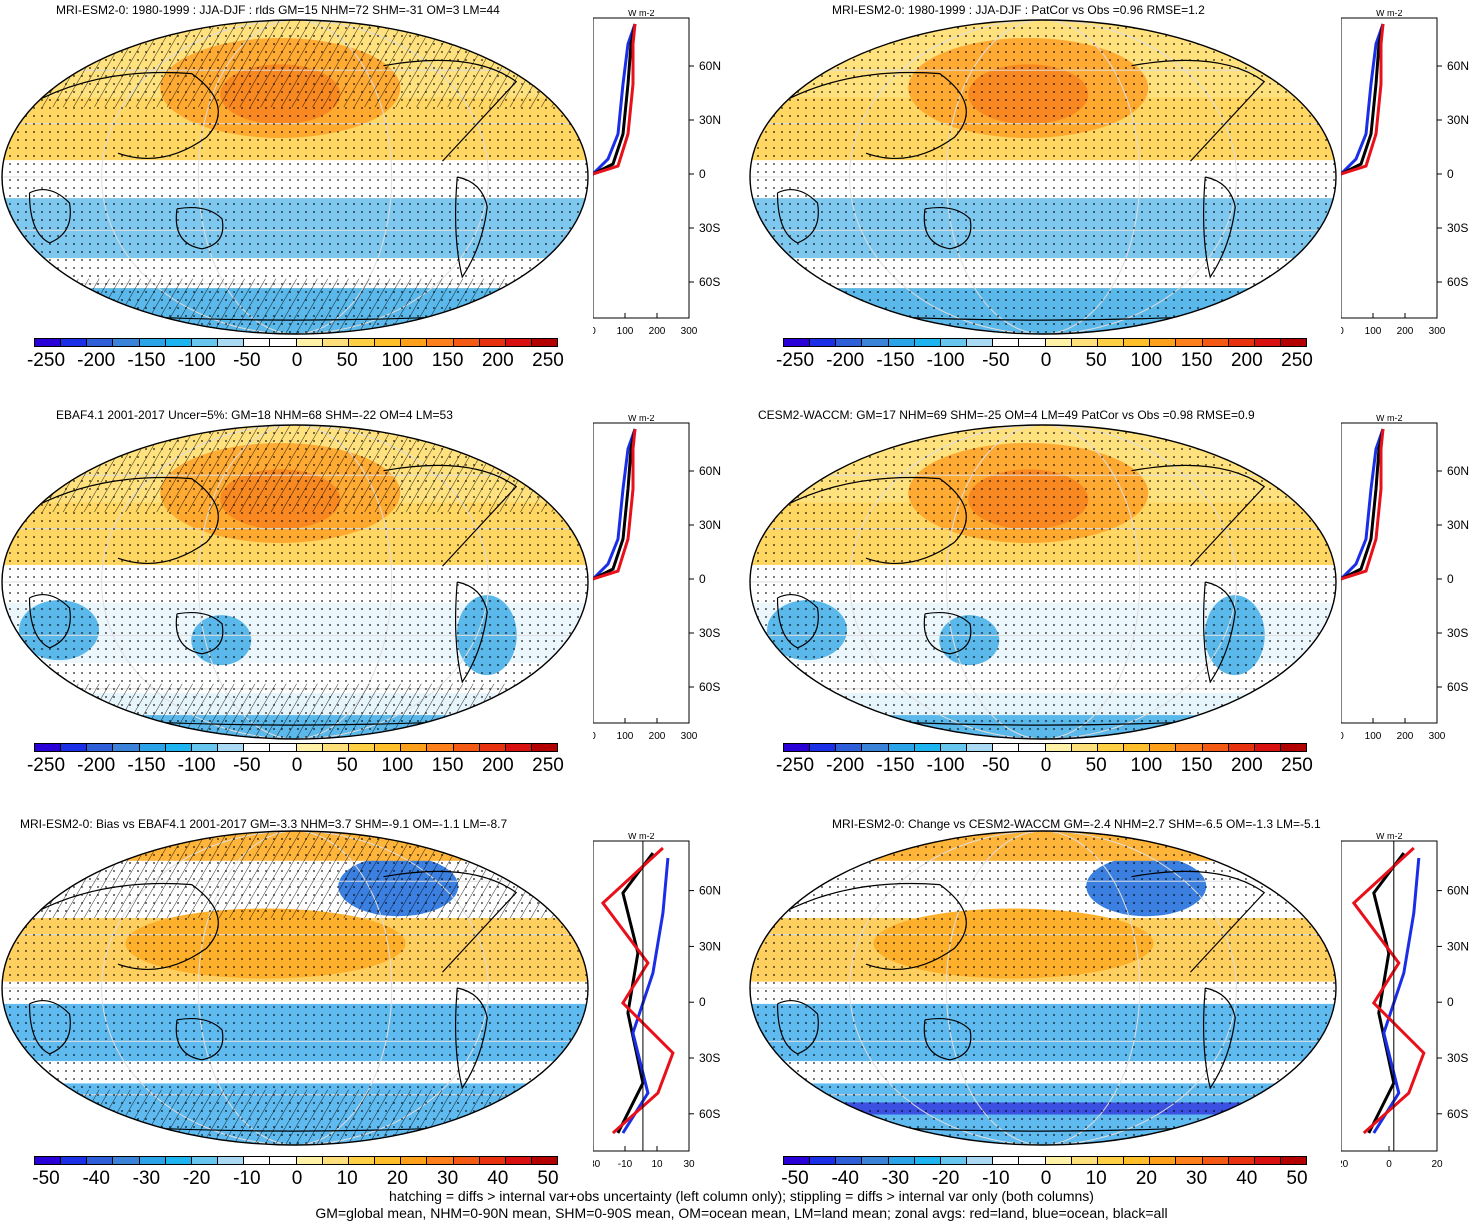 The image size is (1483, 1221). What do you see at coordinates (1146, 1178) in the screenshot?
I see `colorbar-label: 20` at bounding box center [1146, 1178].